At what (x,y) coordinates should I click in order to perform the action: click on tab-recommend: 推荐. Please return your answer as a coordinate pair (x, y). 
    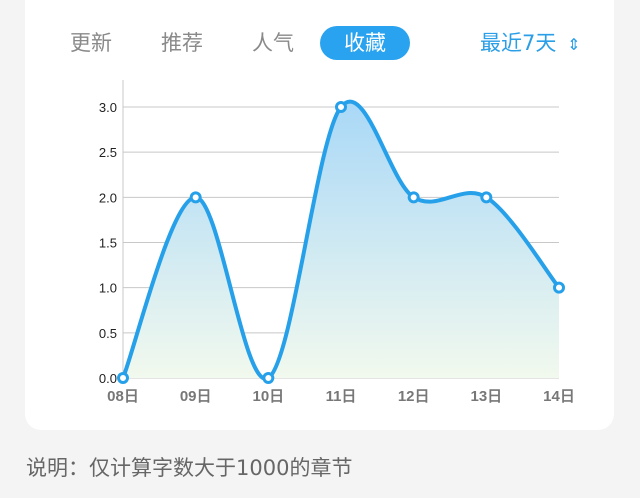
    Looking at the image, I should click on (182, 43).